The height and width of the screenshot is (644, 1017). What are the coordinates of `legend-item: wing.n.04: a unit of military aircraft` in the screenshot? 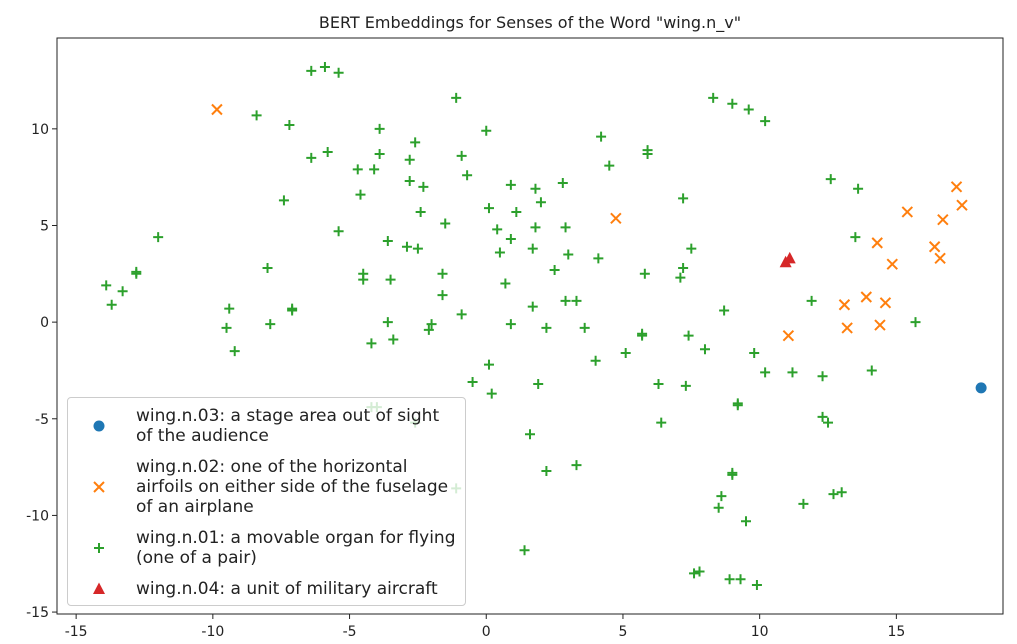 It's located at (266, 589).